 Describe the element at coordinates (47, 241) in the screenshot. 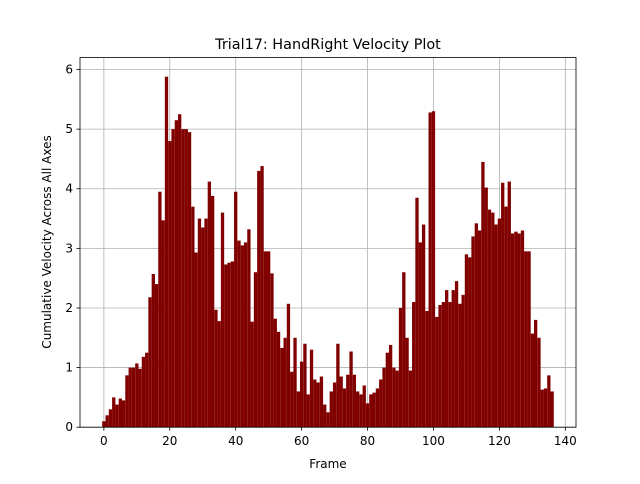

I see `y-axis-label: Cumulative Velocity Across All Axes` at that location.